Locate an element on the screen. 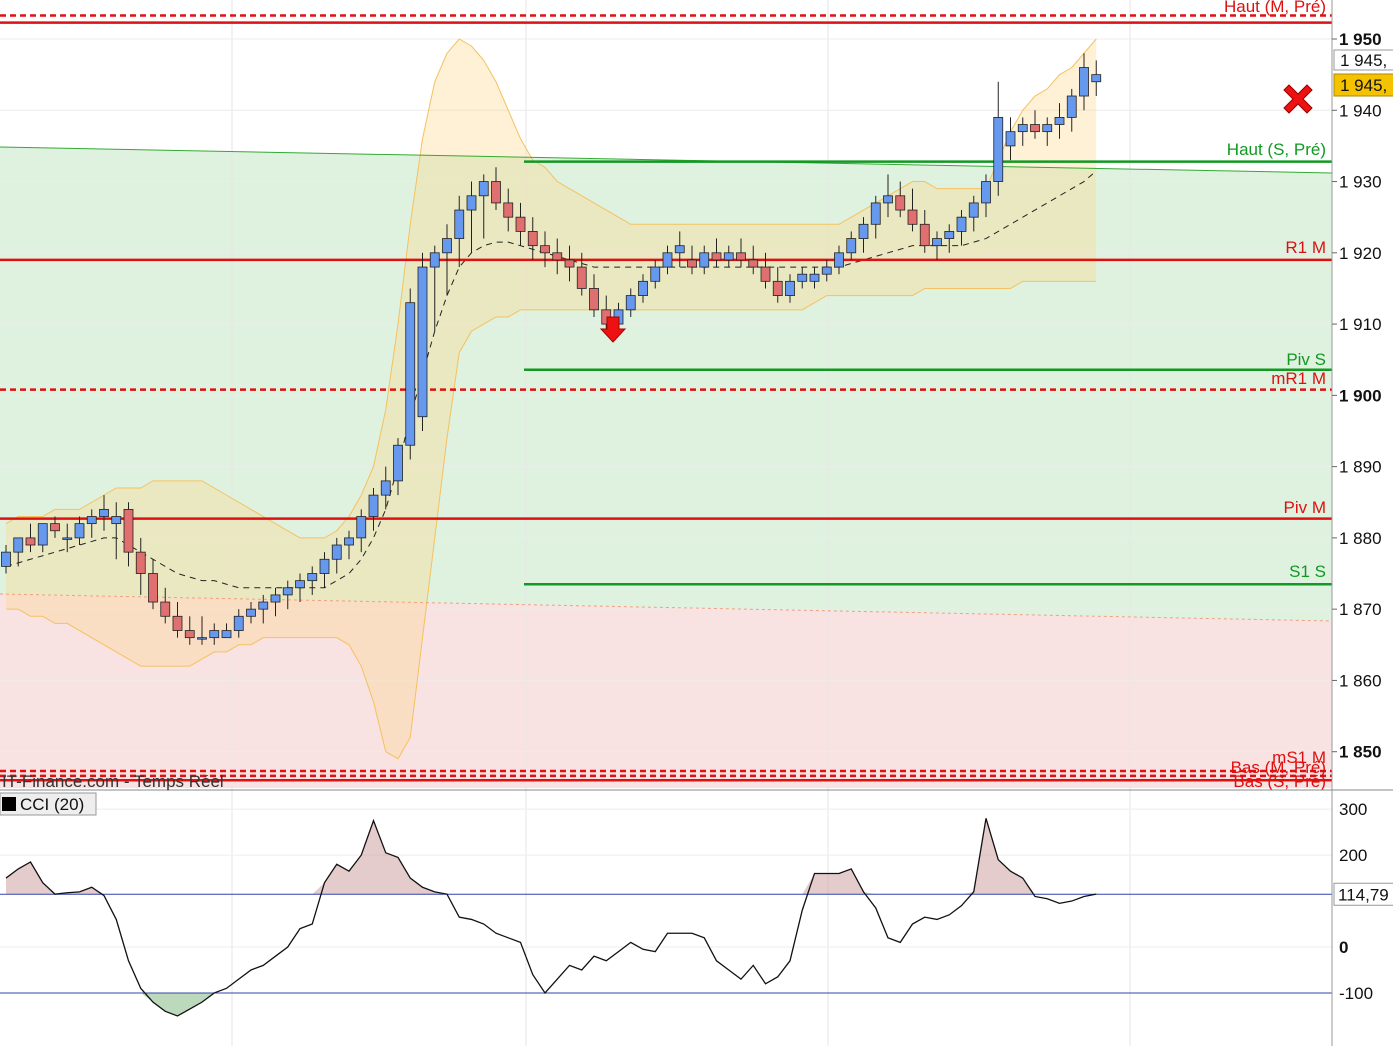  current-price-box is located at coordinates (1363, 85).